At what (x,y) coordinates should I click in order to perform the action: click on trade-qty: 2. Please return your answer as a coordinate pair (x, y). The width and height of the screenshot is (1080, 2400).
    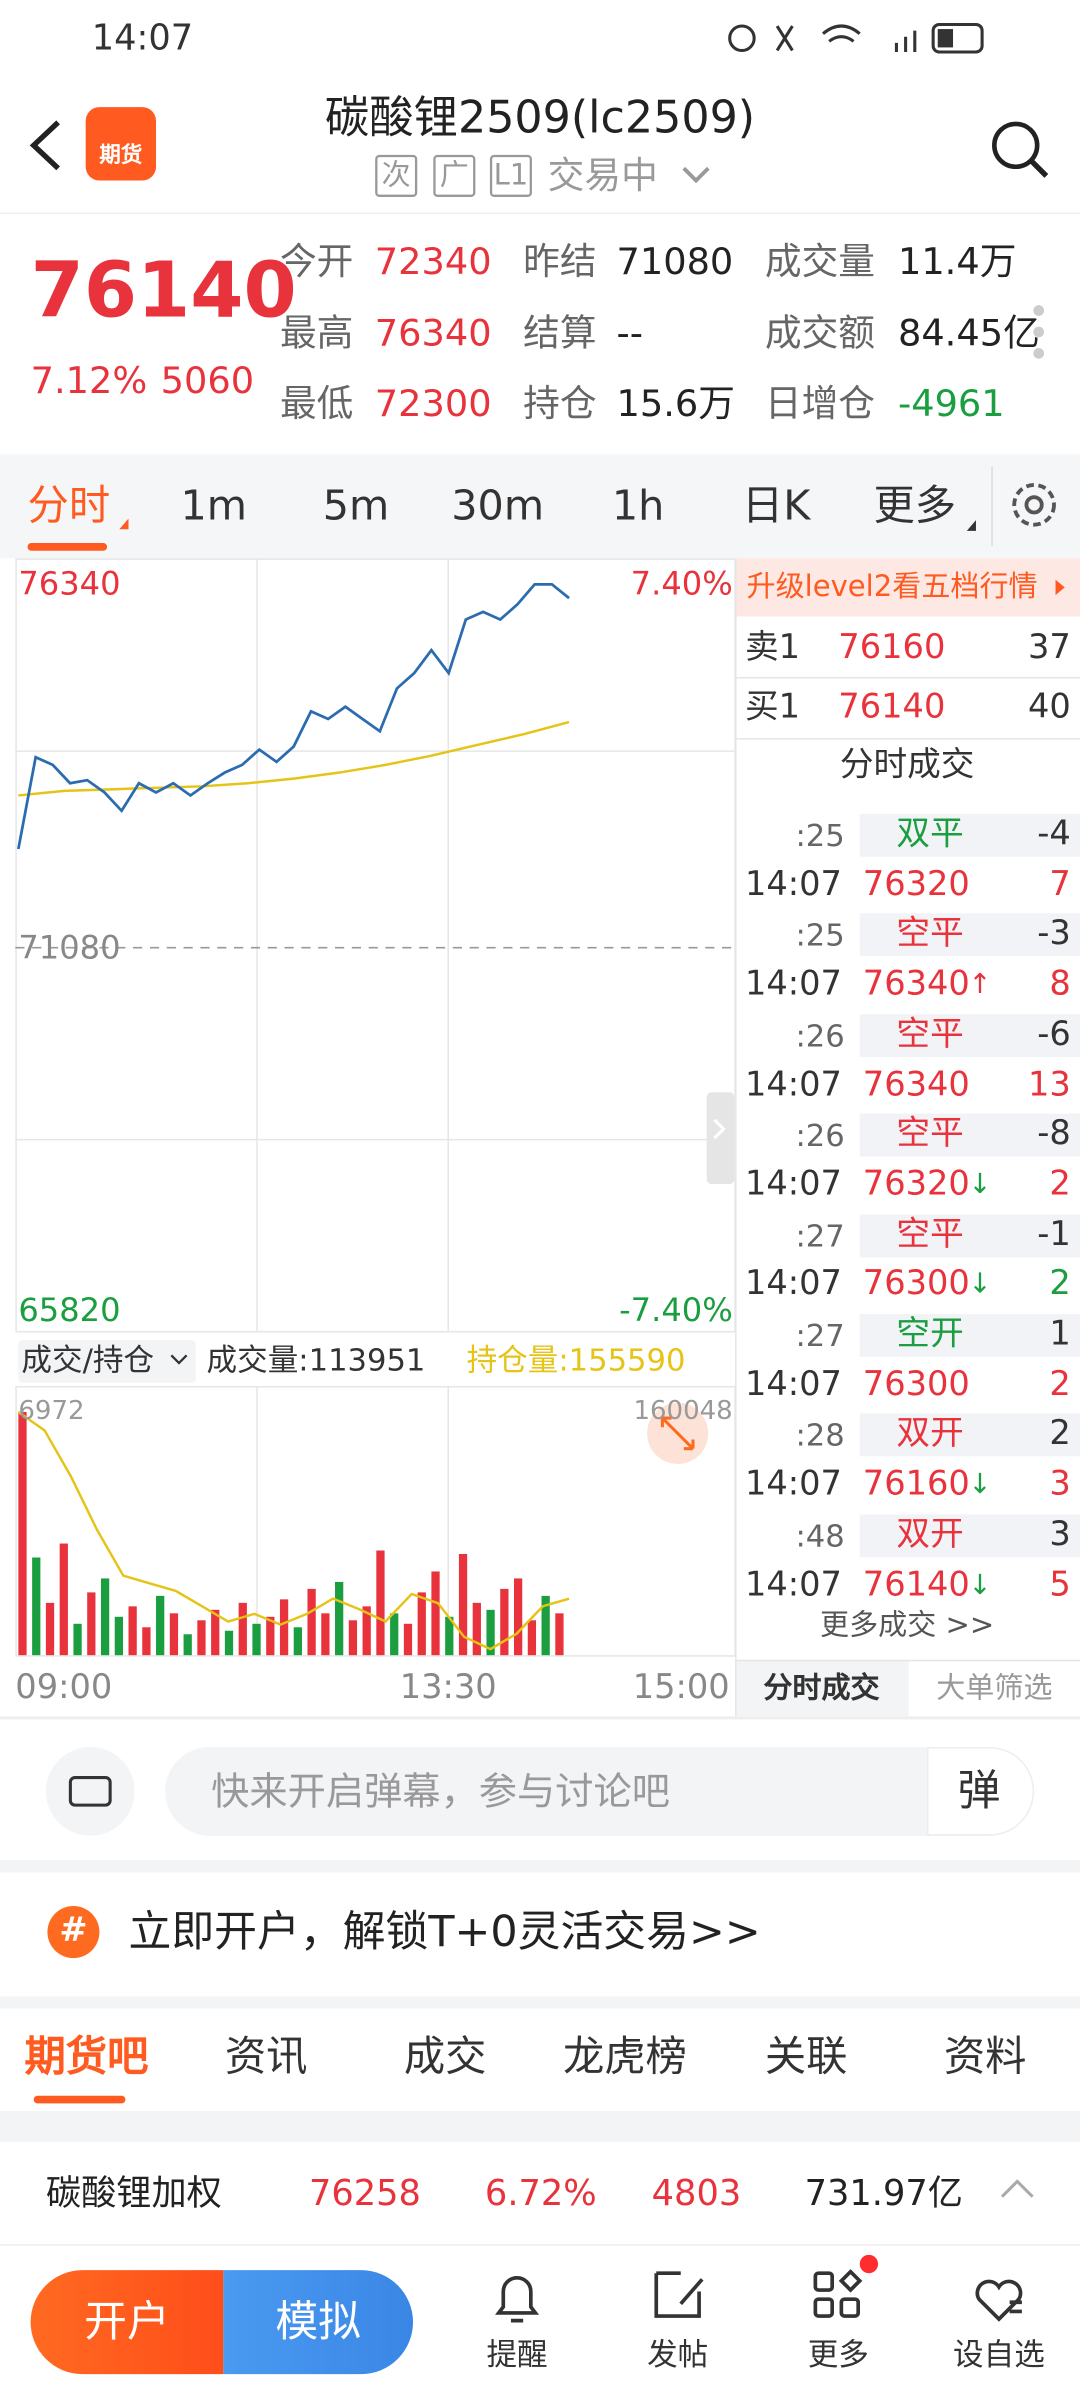
    Looking at the image, I should click on (1060, 1434).